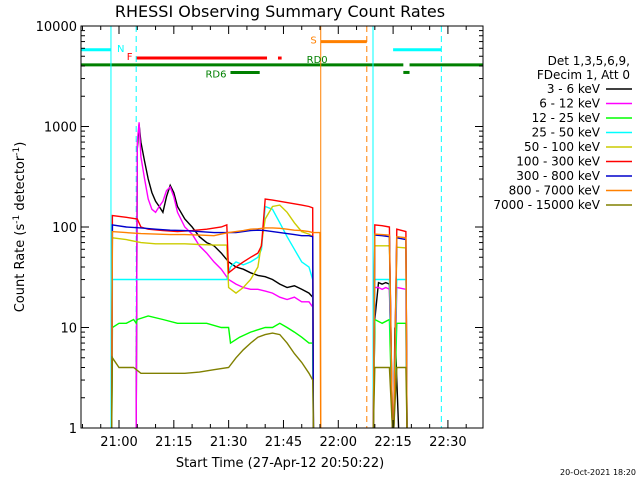  I want to click on chart-title: RHESSI Observing Summary Count Rates, so click(280, 11).